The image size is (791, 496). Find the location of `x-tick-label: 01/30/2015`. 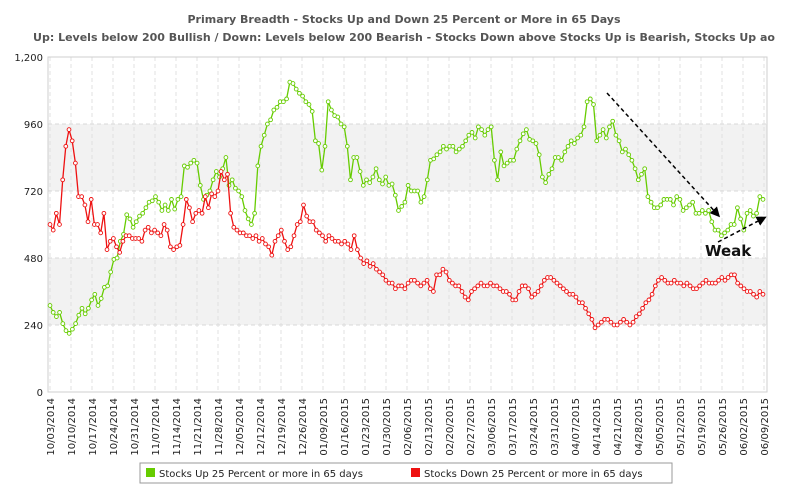

x-tick-label: 01/30/2015 is located at coordinates (387, 427).